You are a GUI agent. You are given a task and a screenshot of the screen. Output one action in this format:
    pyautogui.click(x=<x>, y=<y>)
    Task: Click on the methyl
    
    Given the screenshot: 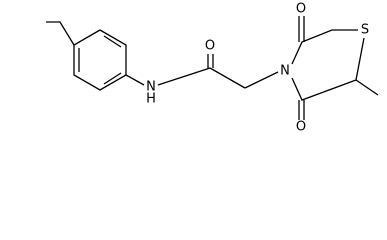 What is the action you would take?
    pyautogui.click(x=367, y=87)
    